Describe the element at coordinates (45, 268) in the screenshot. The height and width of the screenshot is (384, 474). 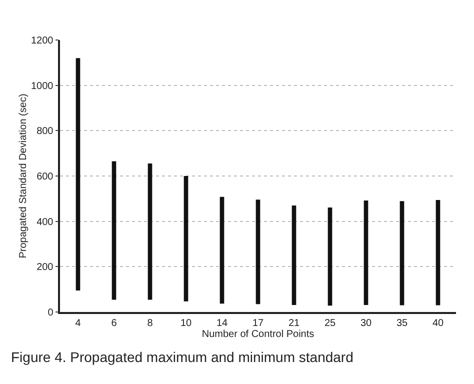
I see `y-tick-label: 200` at that location.